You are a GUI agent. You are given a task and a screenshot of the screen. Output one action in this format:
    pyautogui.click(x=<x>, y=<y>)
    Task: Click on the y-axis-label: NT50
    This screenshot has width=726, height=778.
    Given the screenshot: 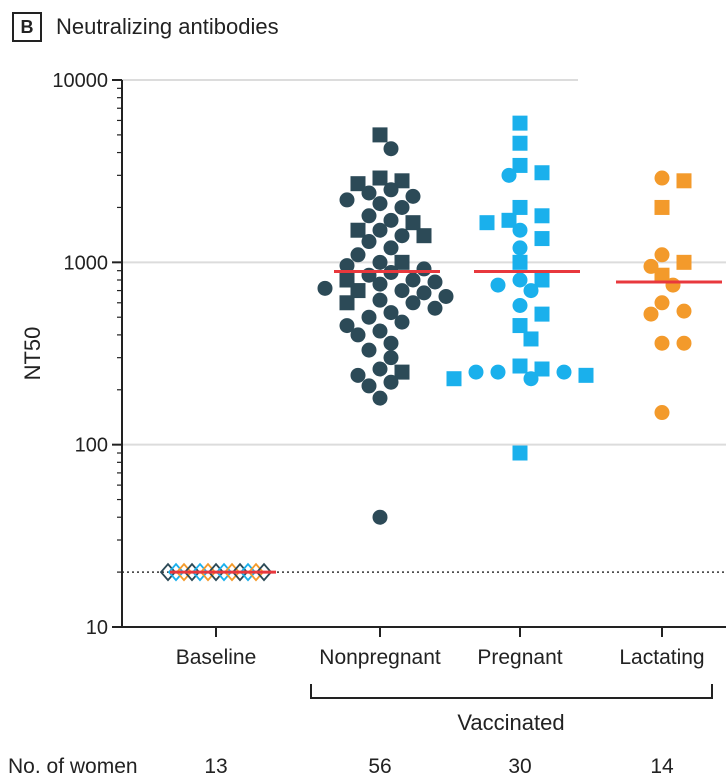 What is the action you would take?
    pyautogui.click(x=32, y=354)
    